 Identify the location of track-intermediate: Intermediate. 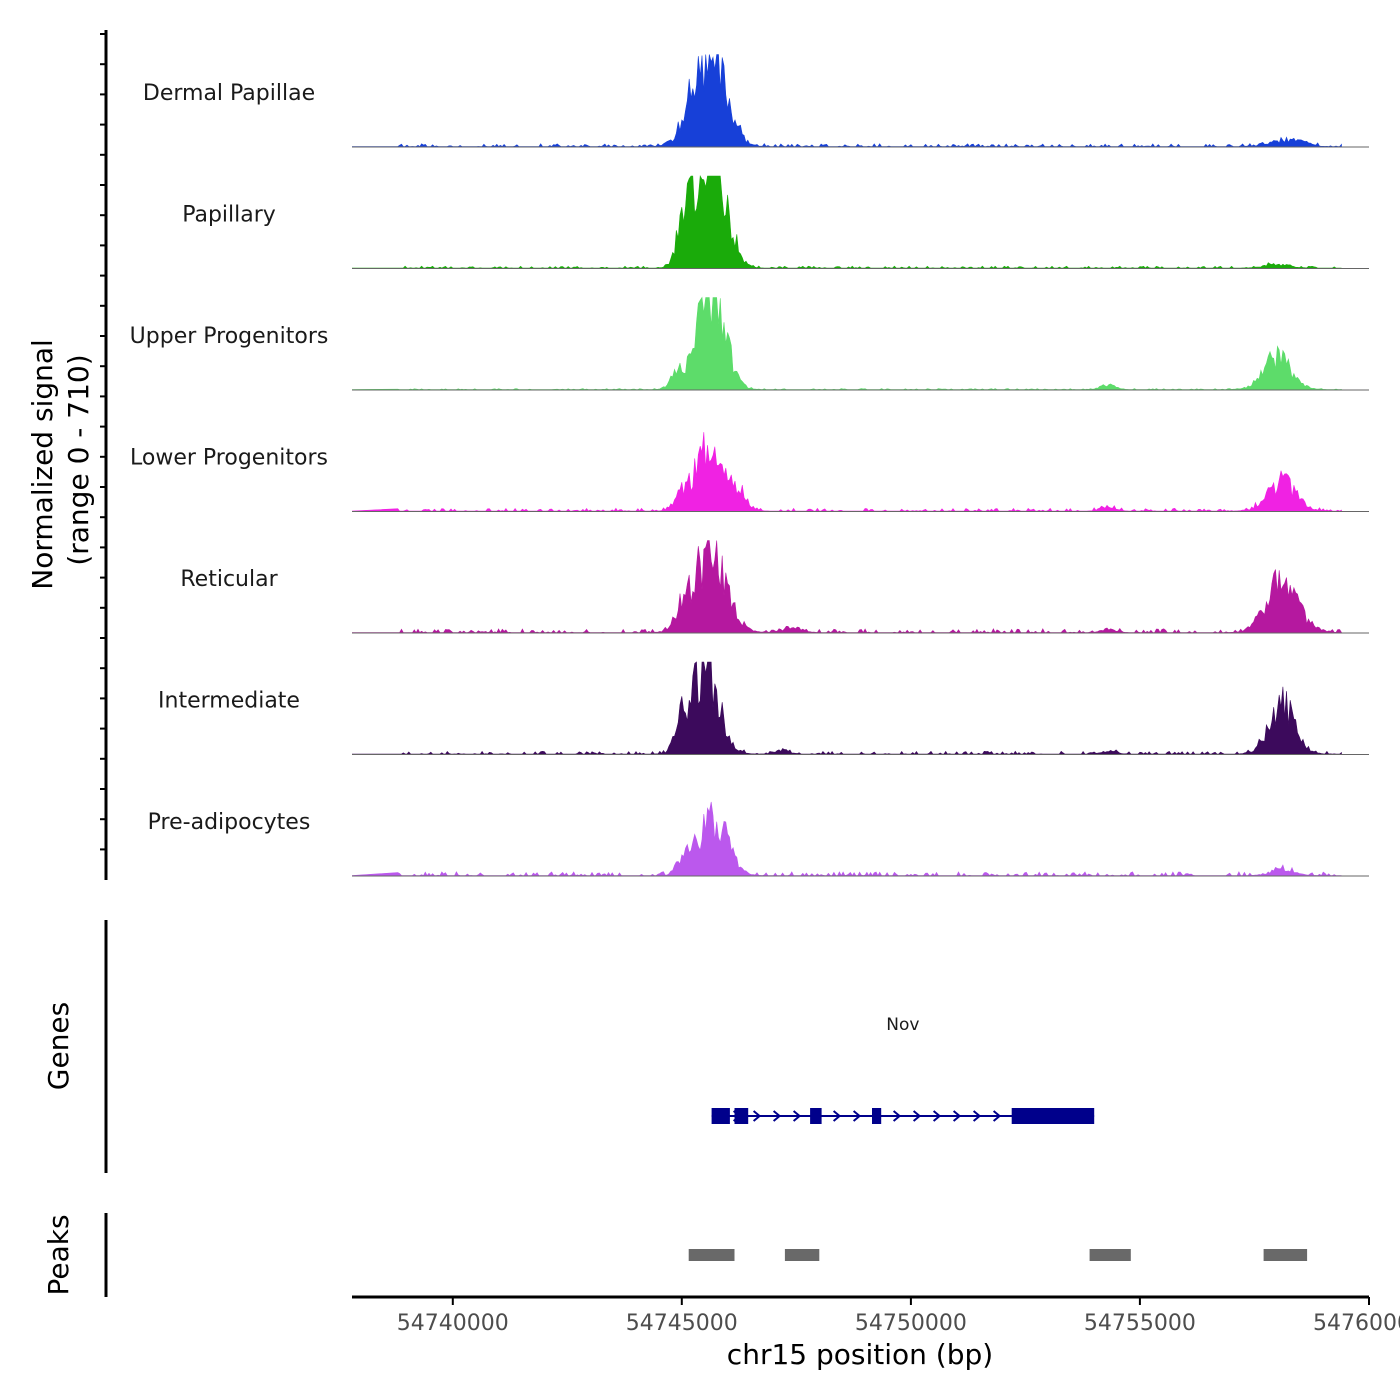
(763, 708).